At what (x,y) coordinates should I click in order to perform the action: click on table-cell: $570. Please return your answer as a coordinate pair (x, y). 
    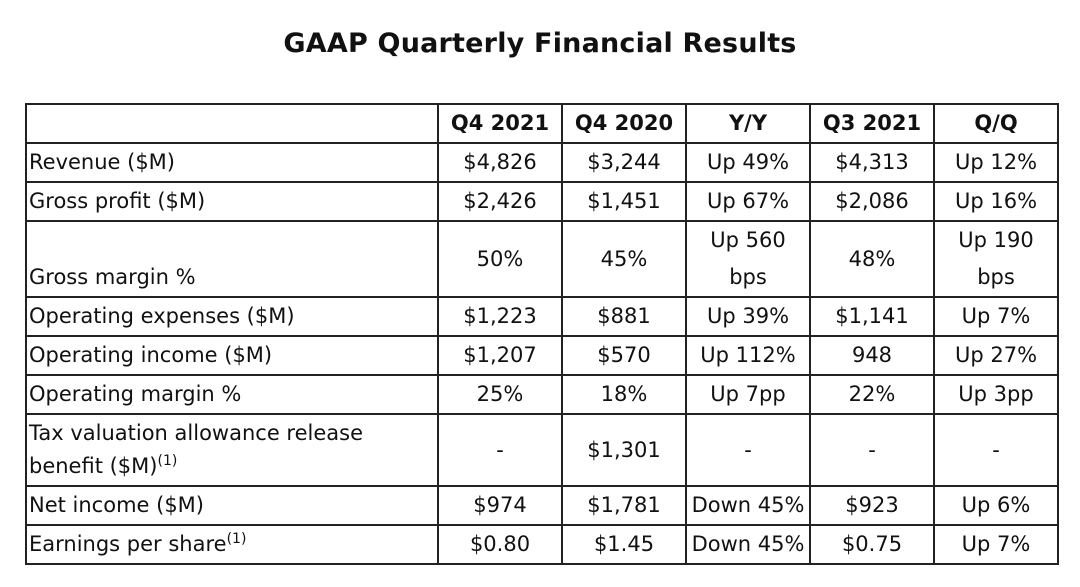
    Looking at the image, I should click on (624, 355).